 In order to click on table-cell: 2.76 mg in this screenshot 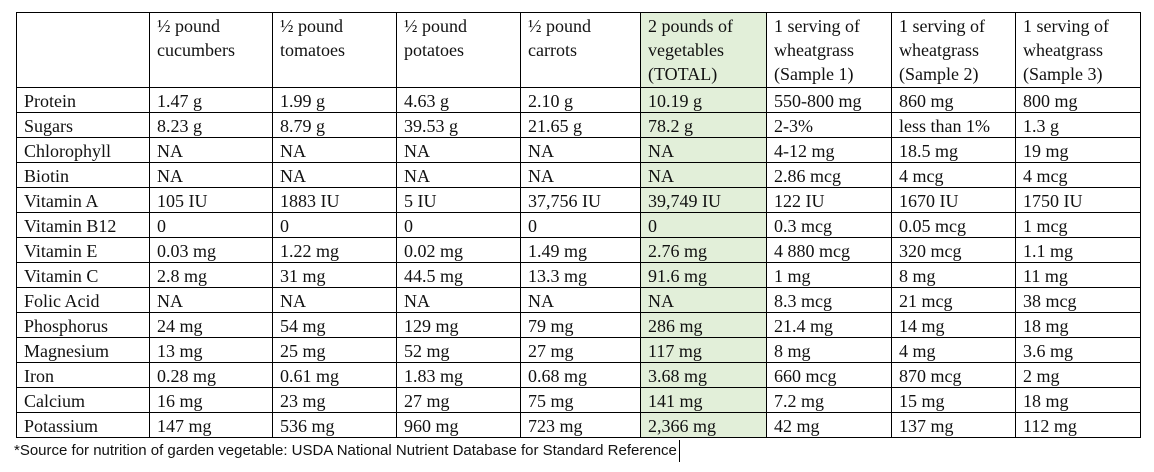, I will do `click(703, 250)`.